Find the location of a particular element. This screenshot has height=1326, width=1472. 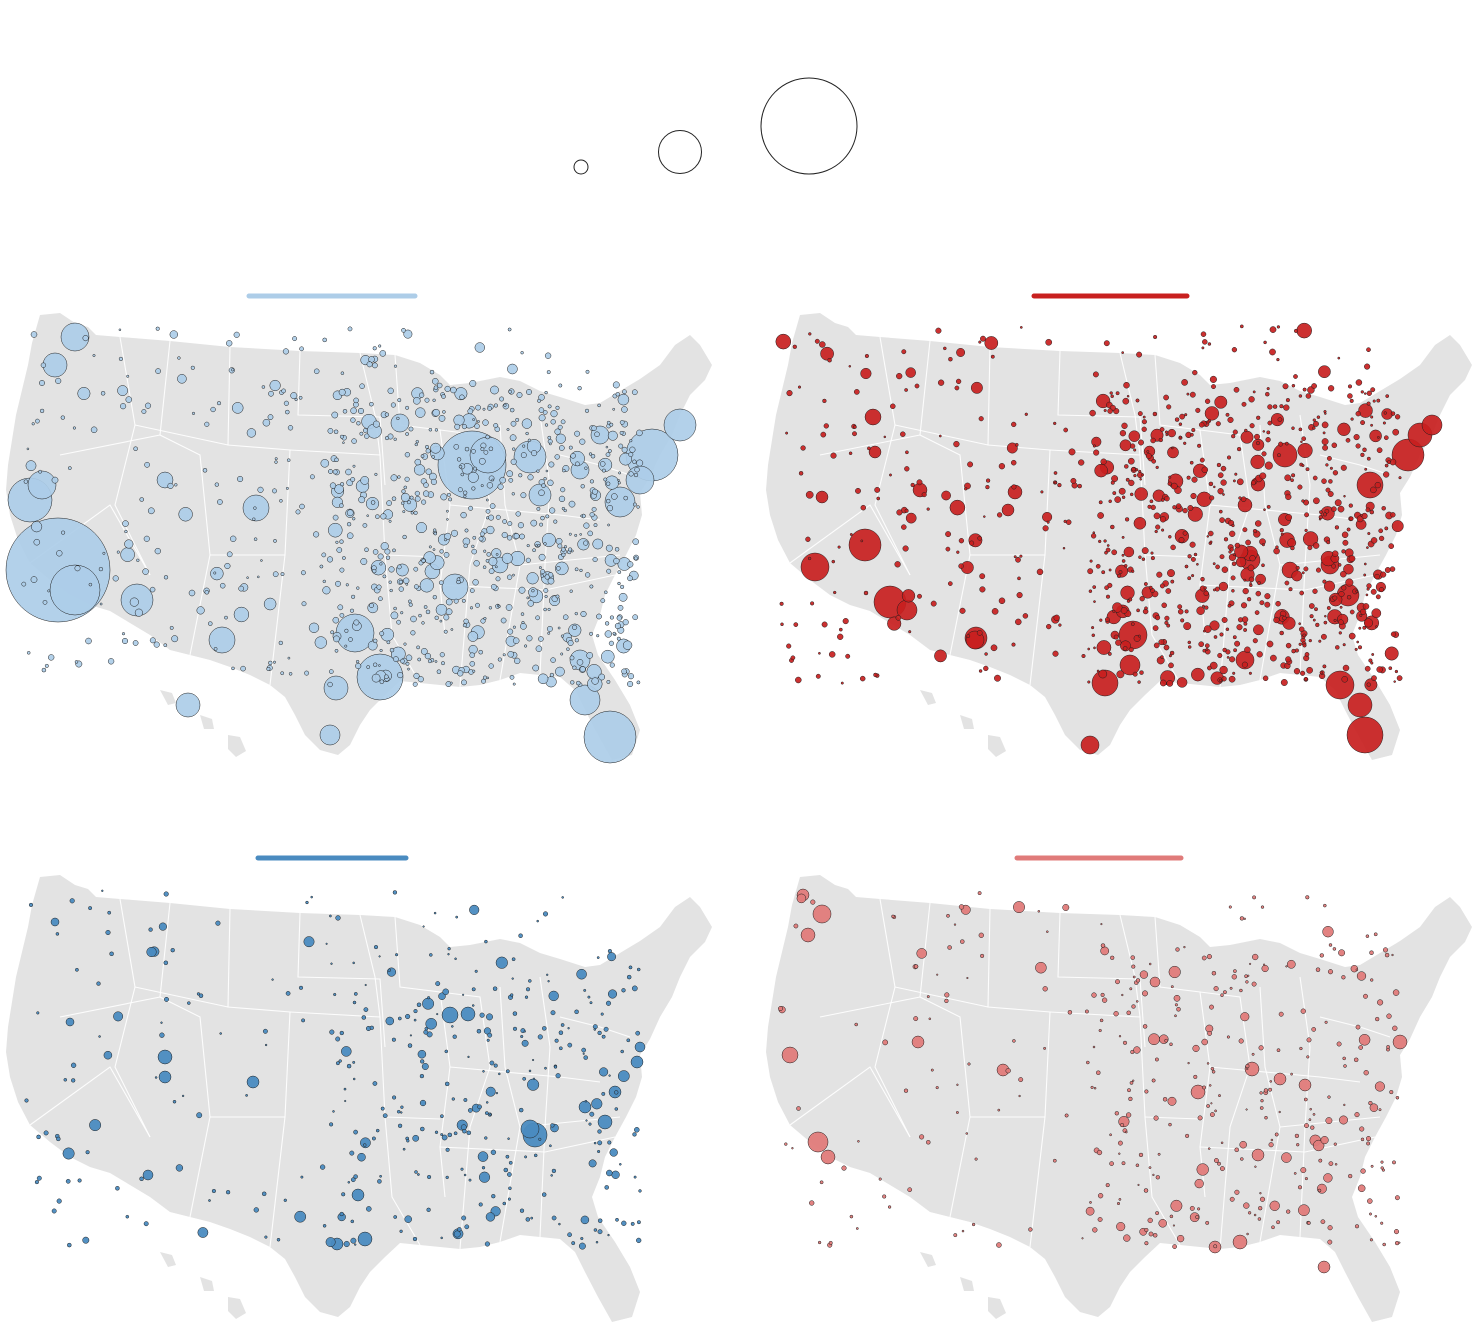

size-legend is located at coordinates (715, 126).